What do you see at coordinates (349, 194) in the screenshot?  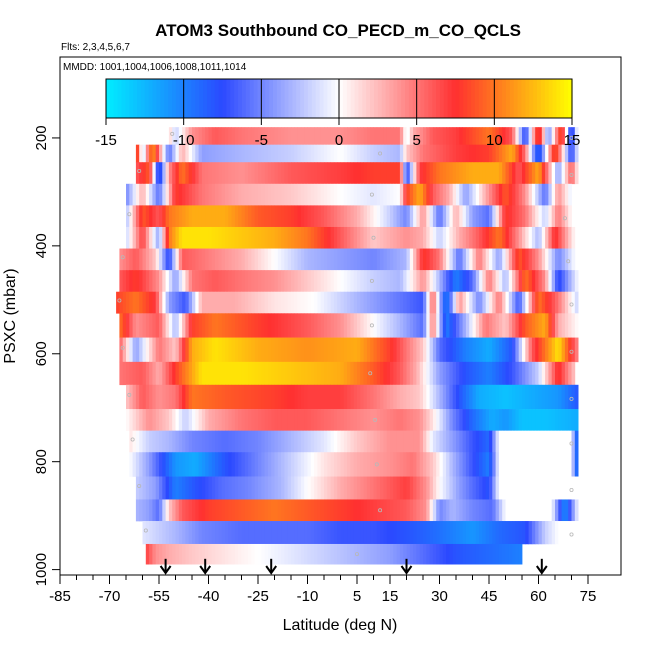 I see `heatmap-band` at bounding box center [349, 194].